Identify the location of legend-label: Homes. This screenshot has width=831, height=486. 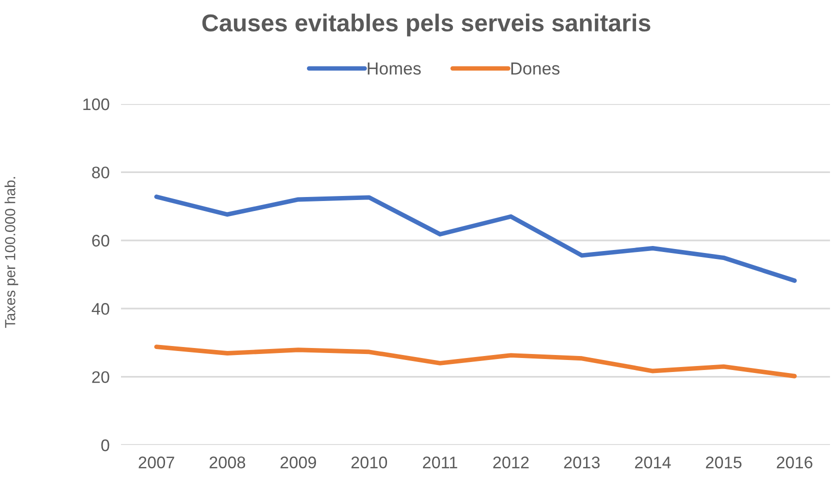
(394, 68).